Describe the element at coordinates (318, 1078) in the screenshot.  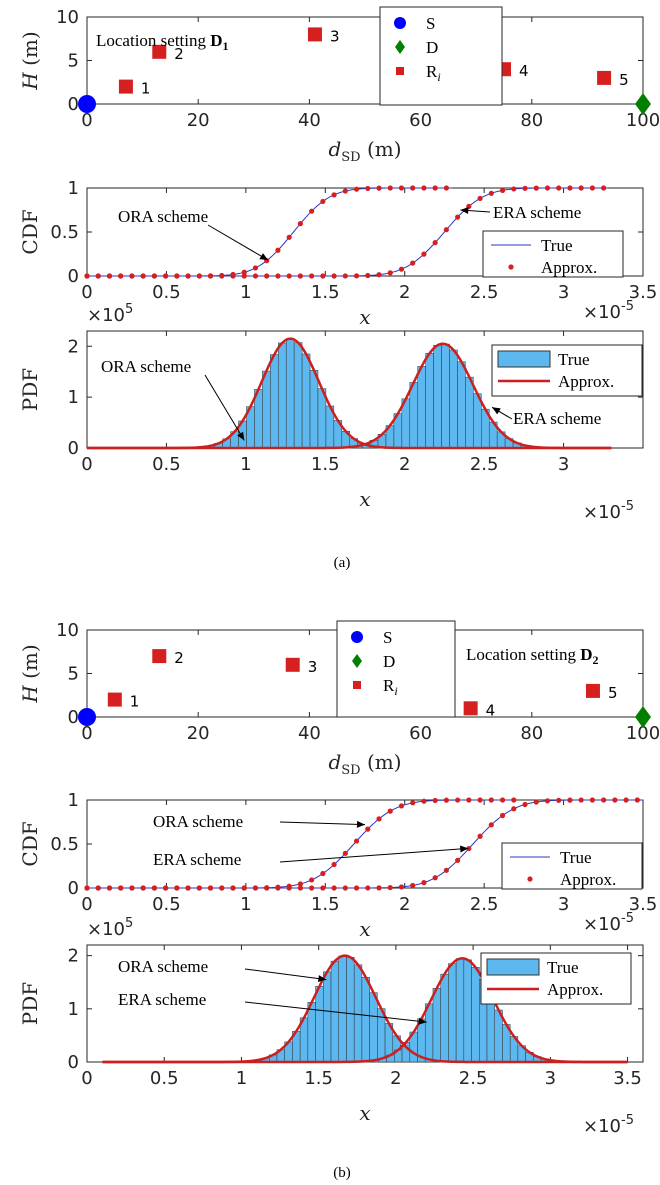
I see `b-pdf-x-tick-label: 1.5` at that location.